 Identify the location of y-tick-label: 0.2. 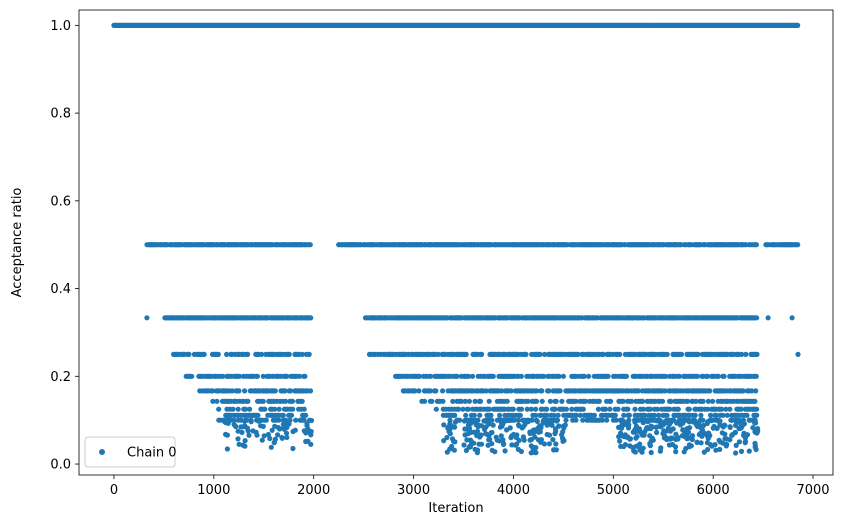
(60, 377).